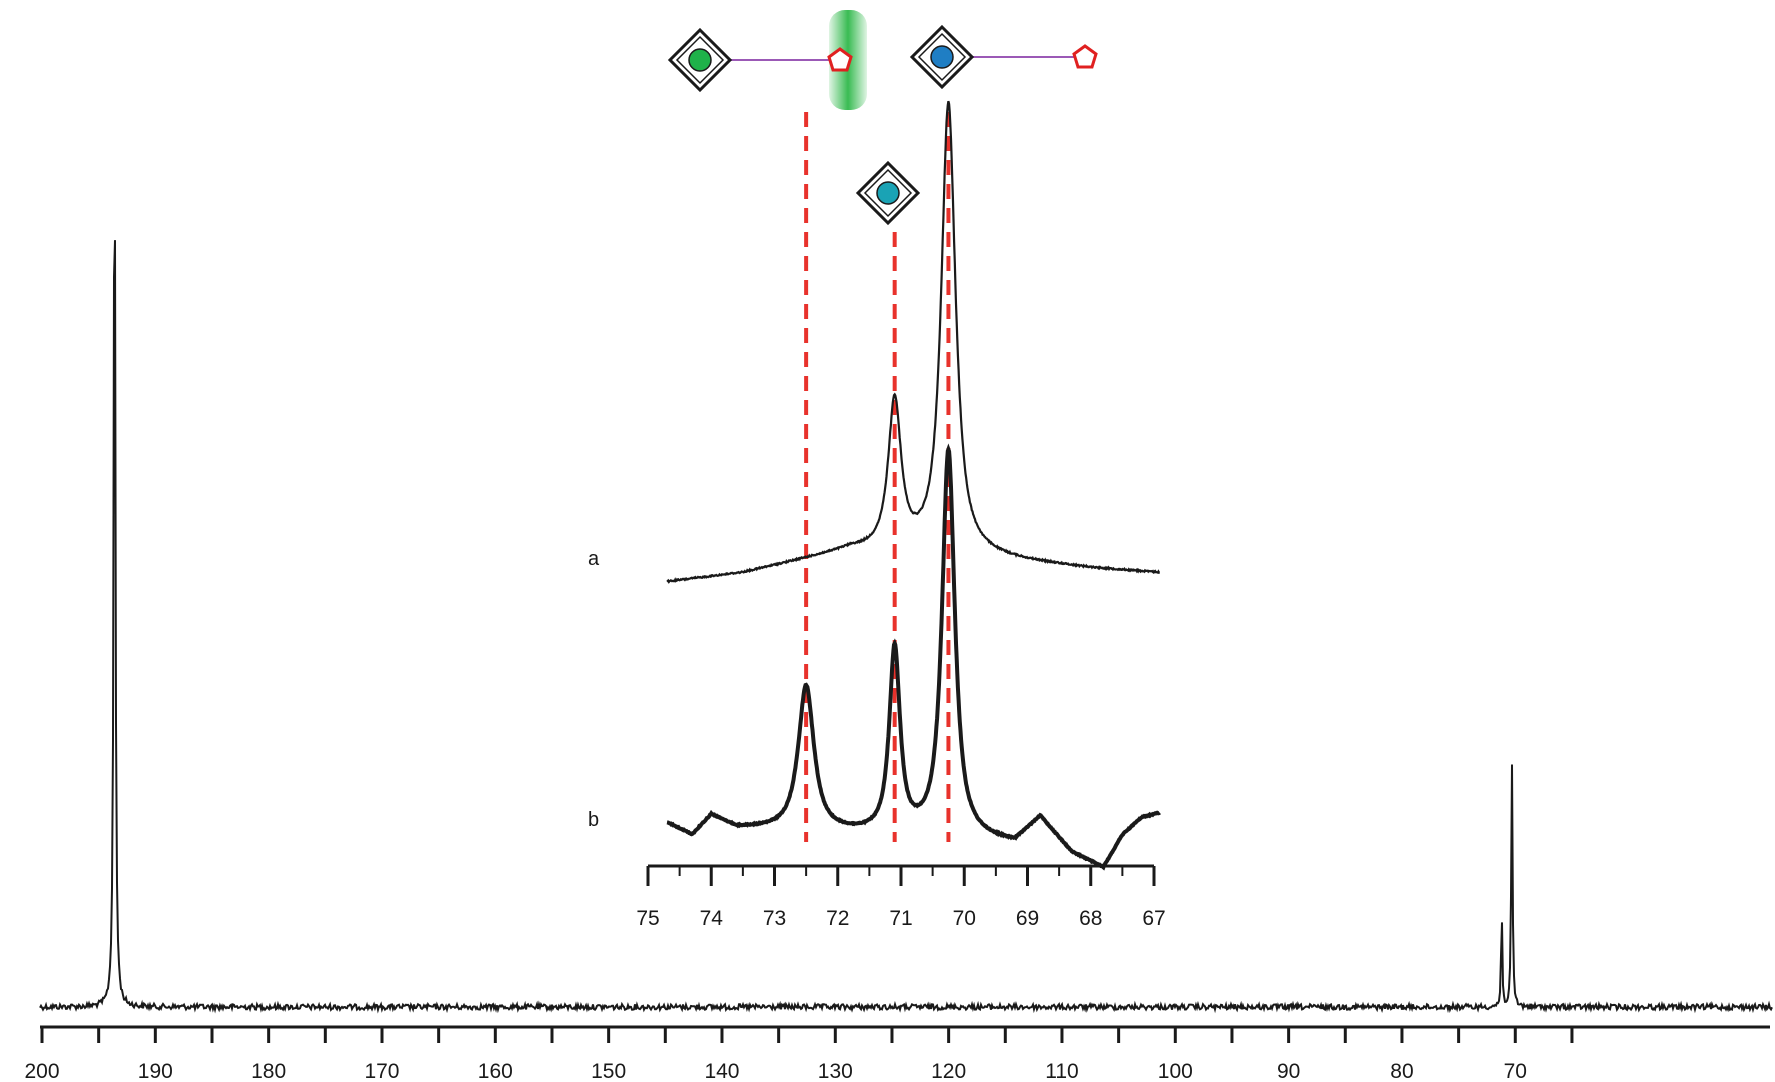 The height and width of the screenshot is (1082, 1775). I want to click on trace-label-a: a, so click(594, 559).